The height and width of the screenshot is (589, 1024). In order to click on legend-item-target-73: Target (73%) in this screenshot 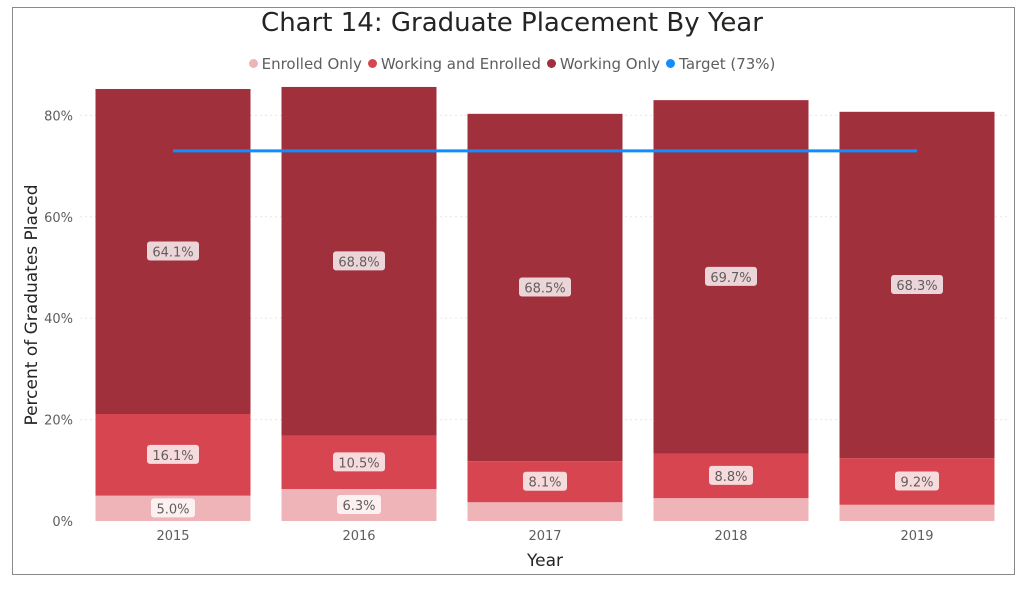, I will do `click(720, 64)`.